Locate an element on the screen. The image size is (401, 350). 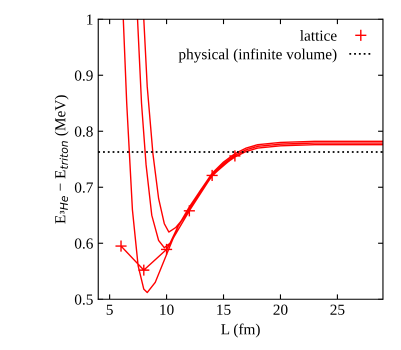
legend-label: lattice is located at coordinates (318, 35).